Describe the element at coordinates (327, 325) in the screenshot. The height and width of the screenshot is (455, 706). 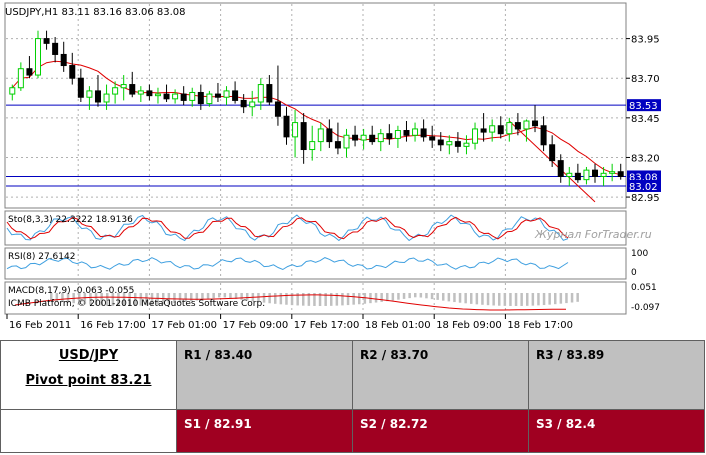
I see `time-label: 17 Feb 17:00` at that location.